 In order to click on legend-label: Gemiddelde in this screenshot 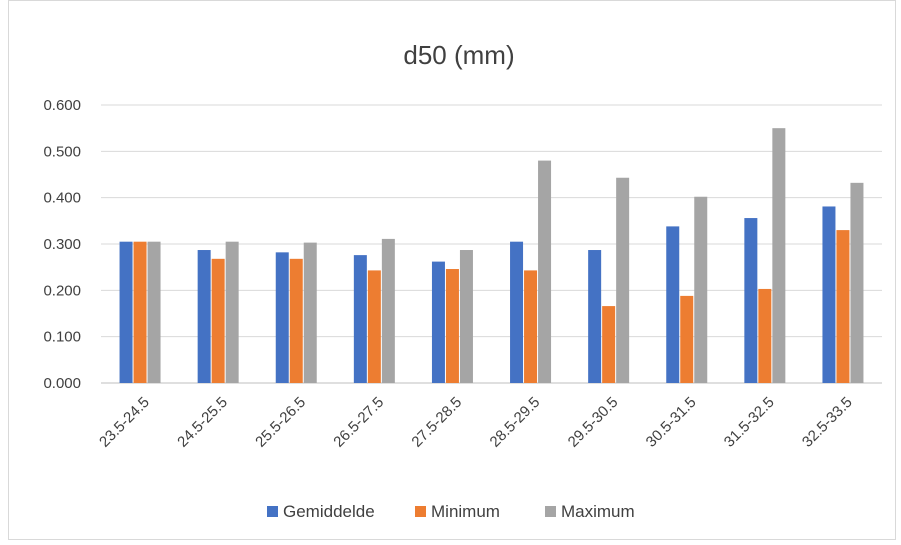, I will do `click(329, 511)`.